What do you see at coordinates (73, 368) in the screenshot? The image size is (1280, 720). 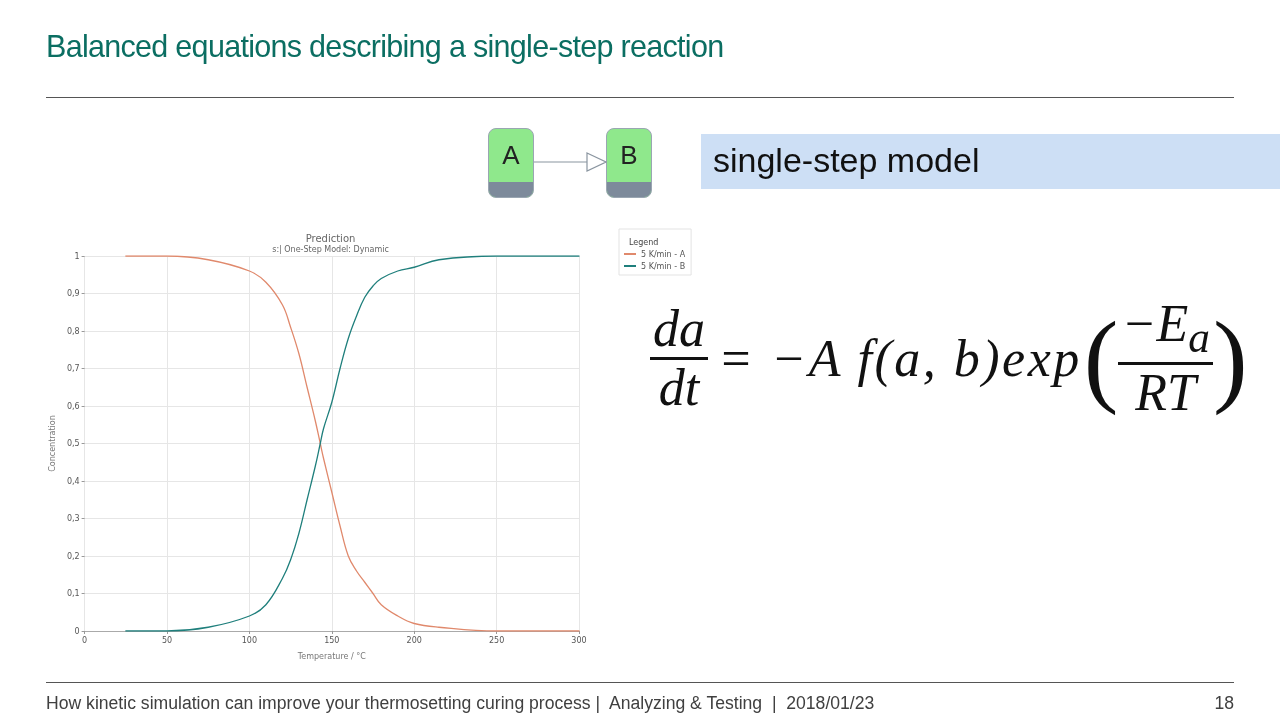 I see `y-tick-label: 0,7` at bounding box center [73, 368].